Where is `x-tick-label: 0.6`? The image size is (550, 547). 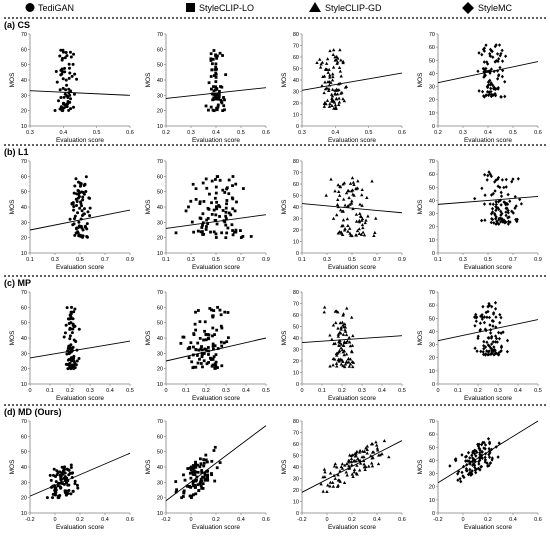
x-tick-label: 0.6 is located at coordinates (130, 133).